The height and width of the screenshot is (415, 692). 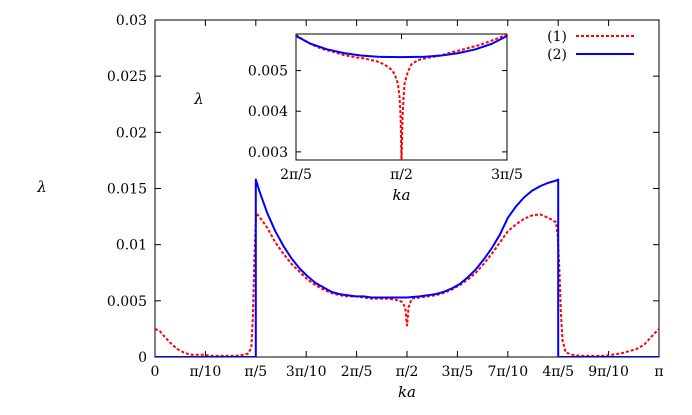 What do you see at coordinates (590, 46) in the screenshot?
I see `legend: (1)(2)` at bounding box center [590, 46].